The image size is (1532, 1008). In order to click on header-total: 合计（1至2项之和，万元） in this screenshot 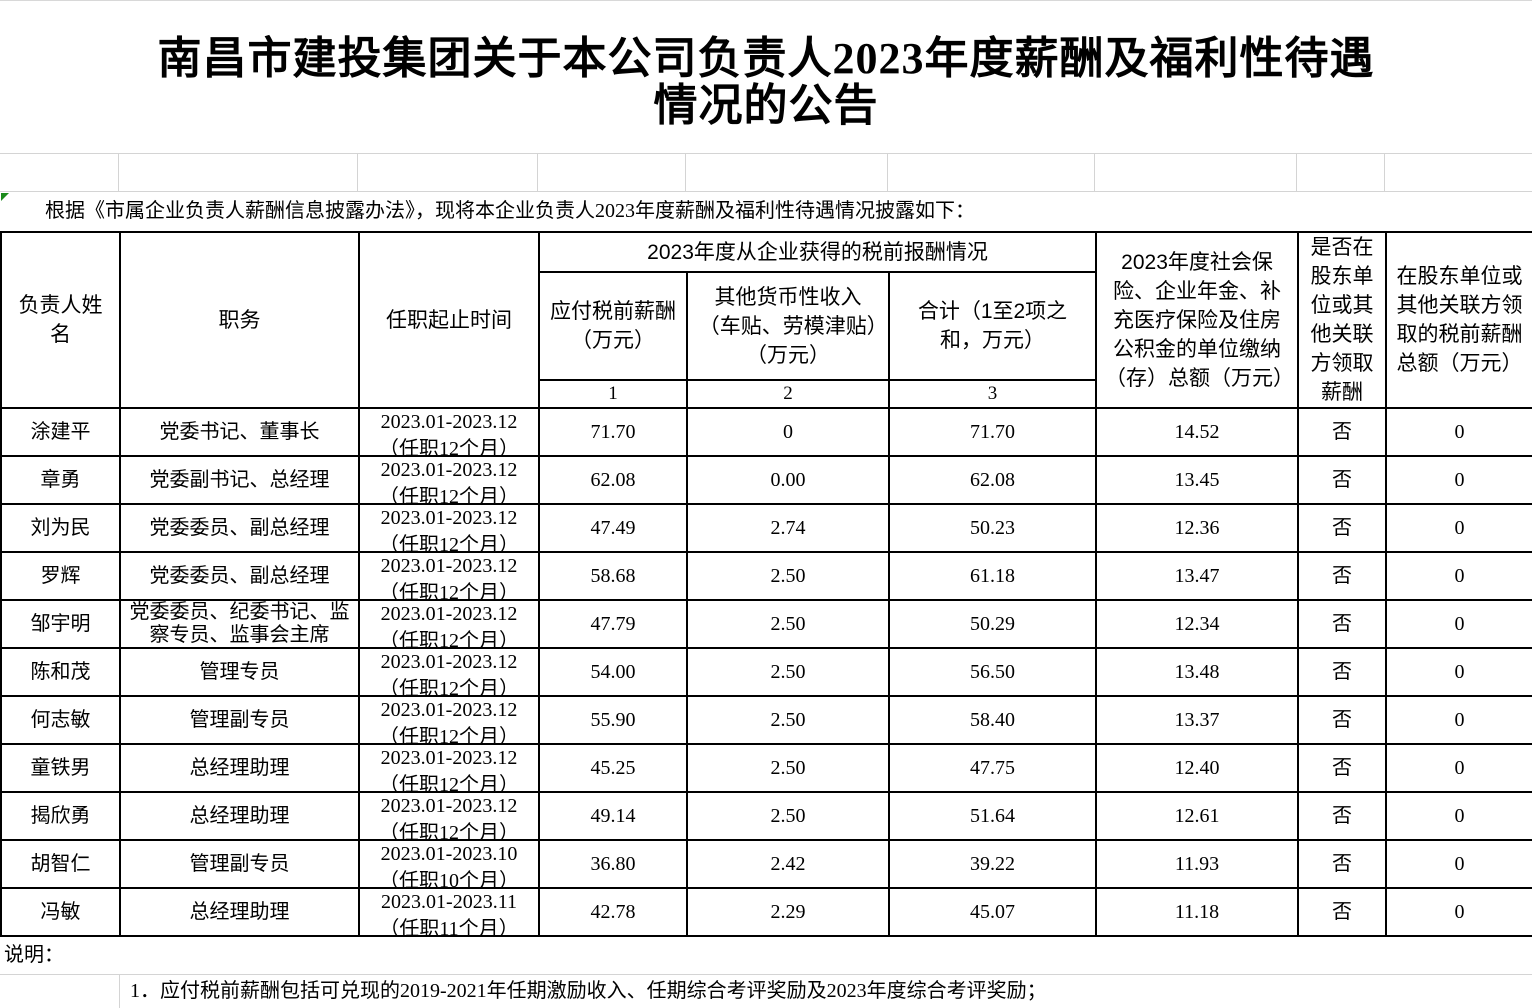, I will do `click(992, 326)`.